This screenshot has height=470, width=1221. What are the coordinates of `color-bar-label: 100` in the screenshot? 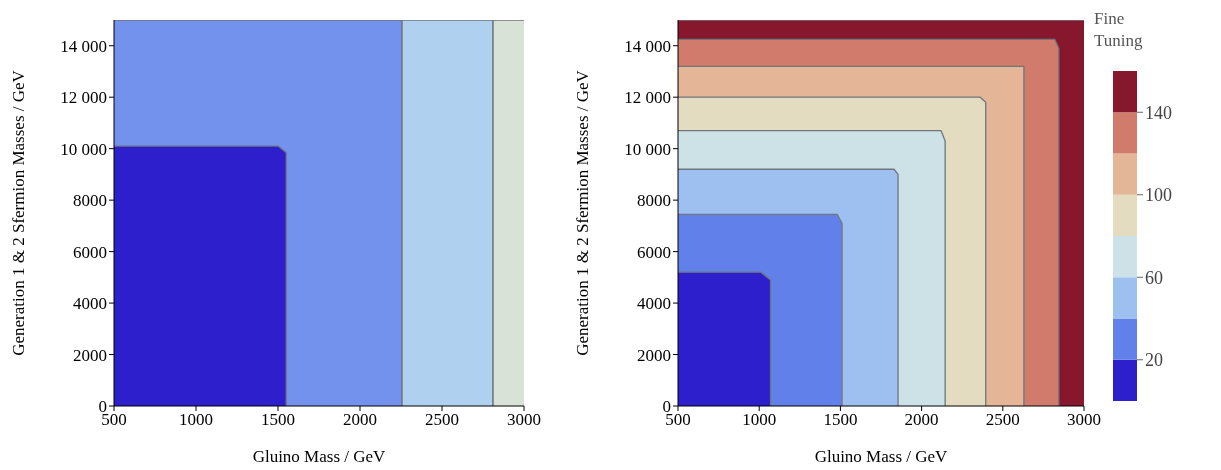 It's located at (1158, 195).